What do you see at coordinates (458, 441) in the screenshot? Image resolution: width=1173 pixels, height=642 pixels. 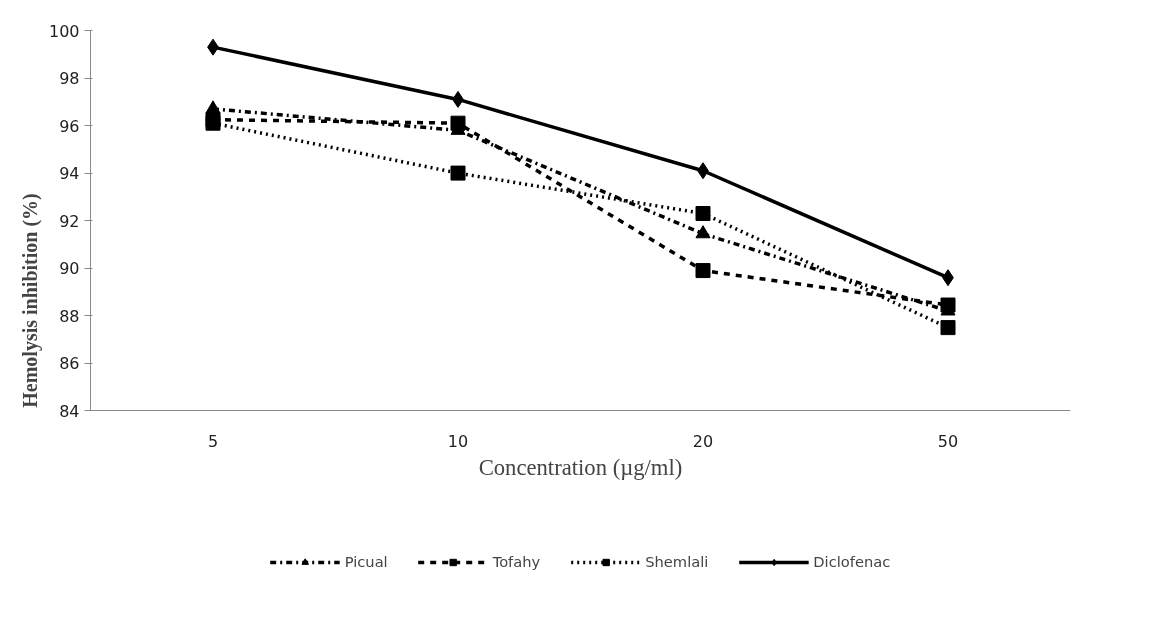 I see `x-tick-label: 10` at bounding box center [458, 441].